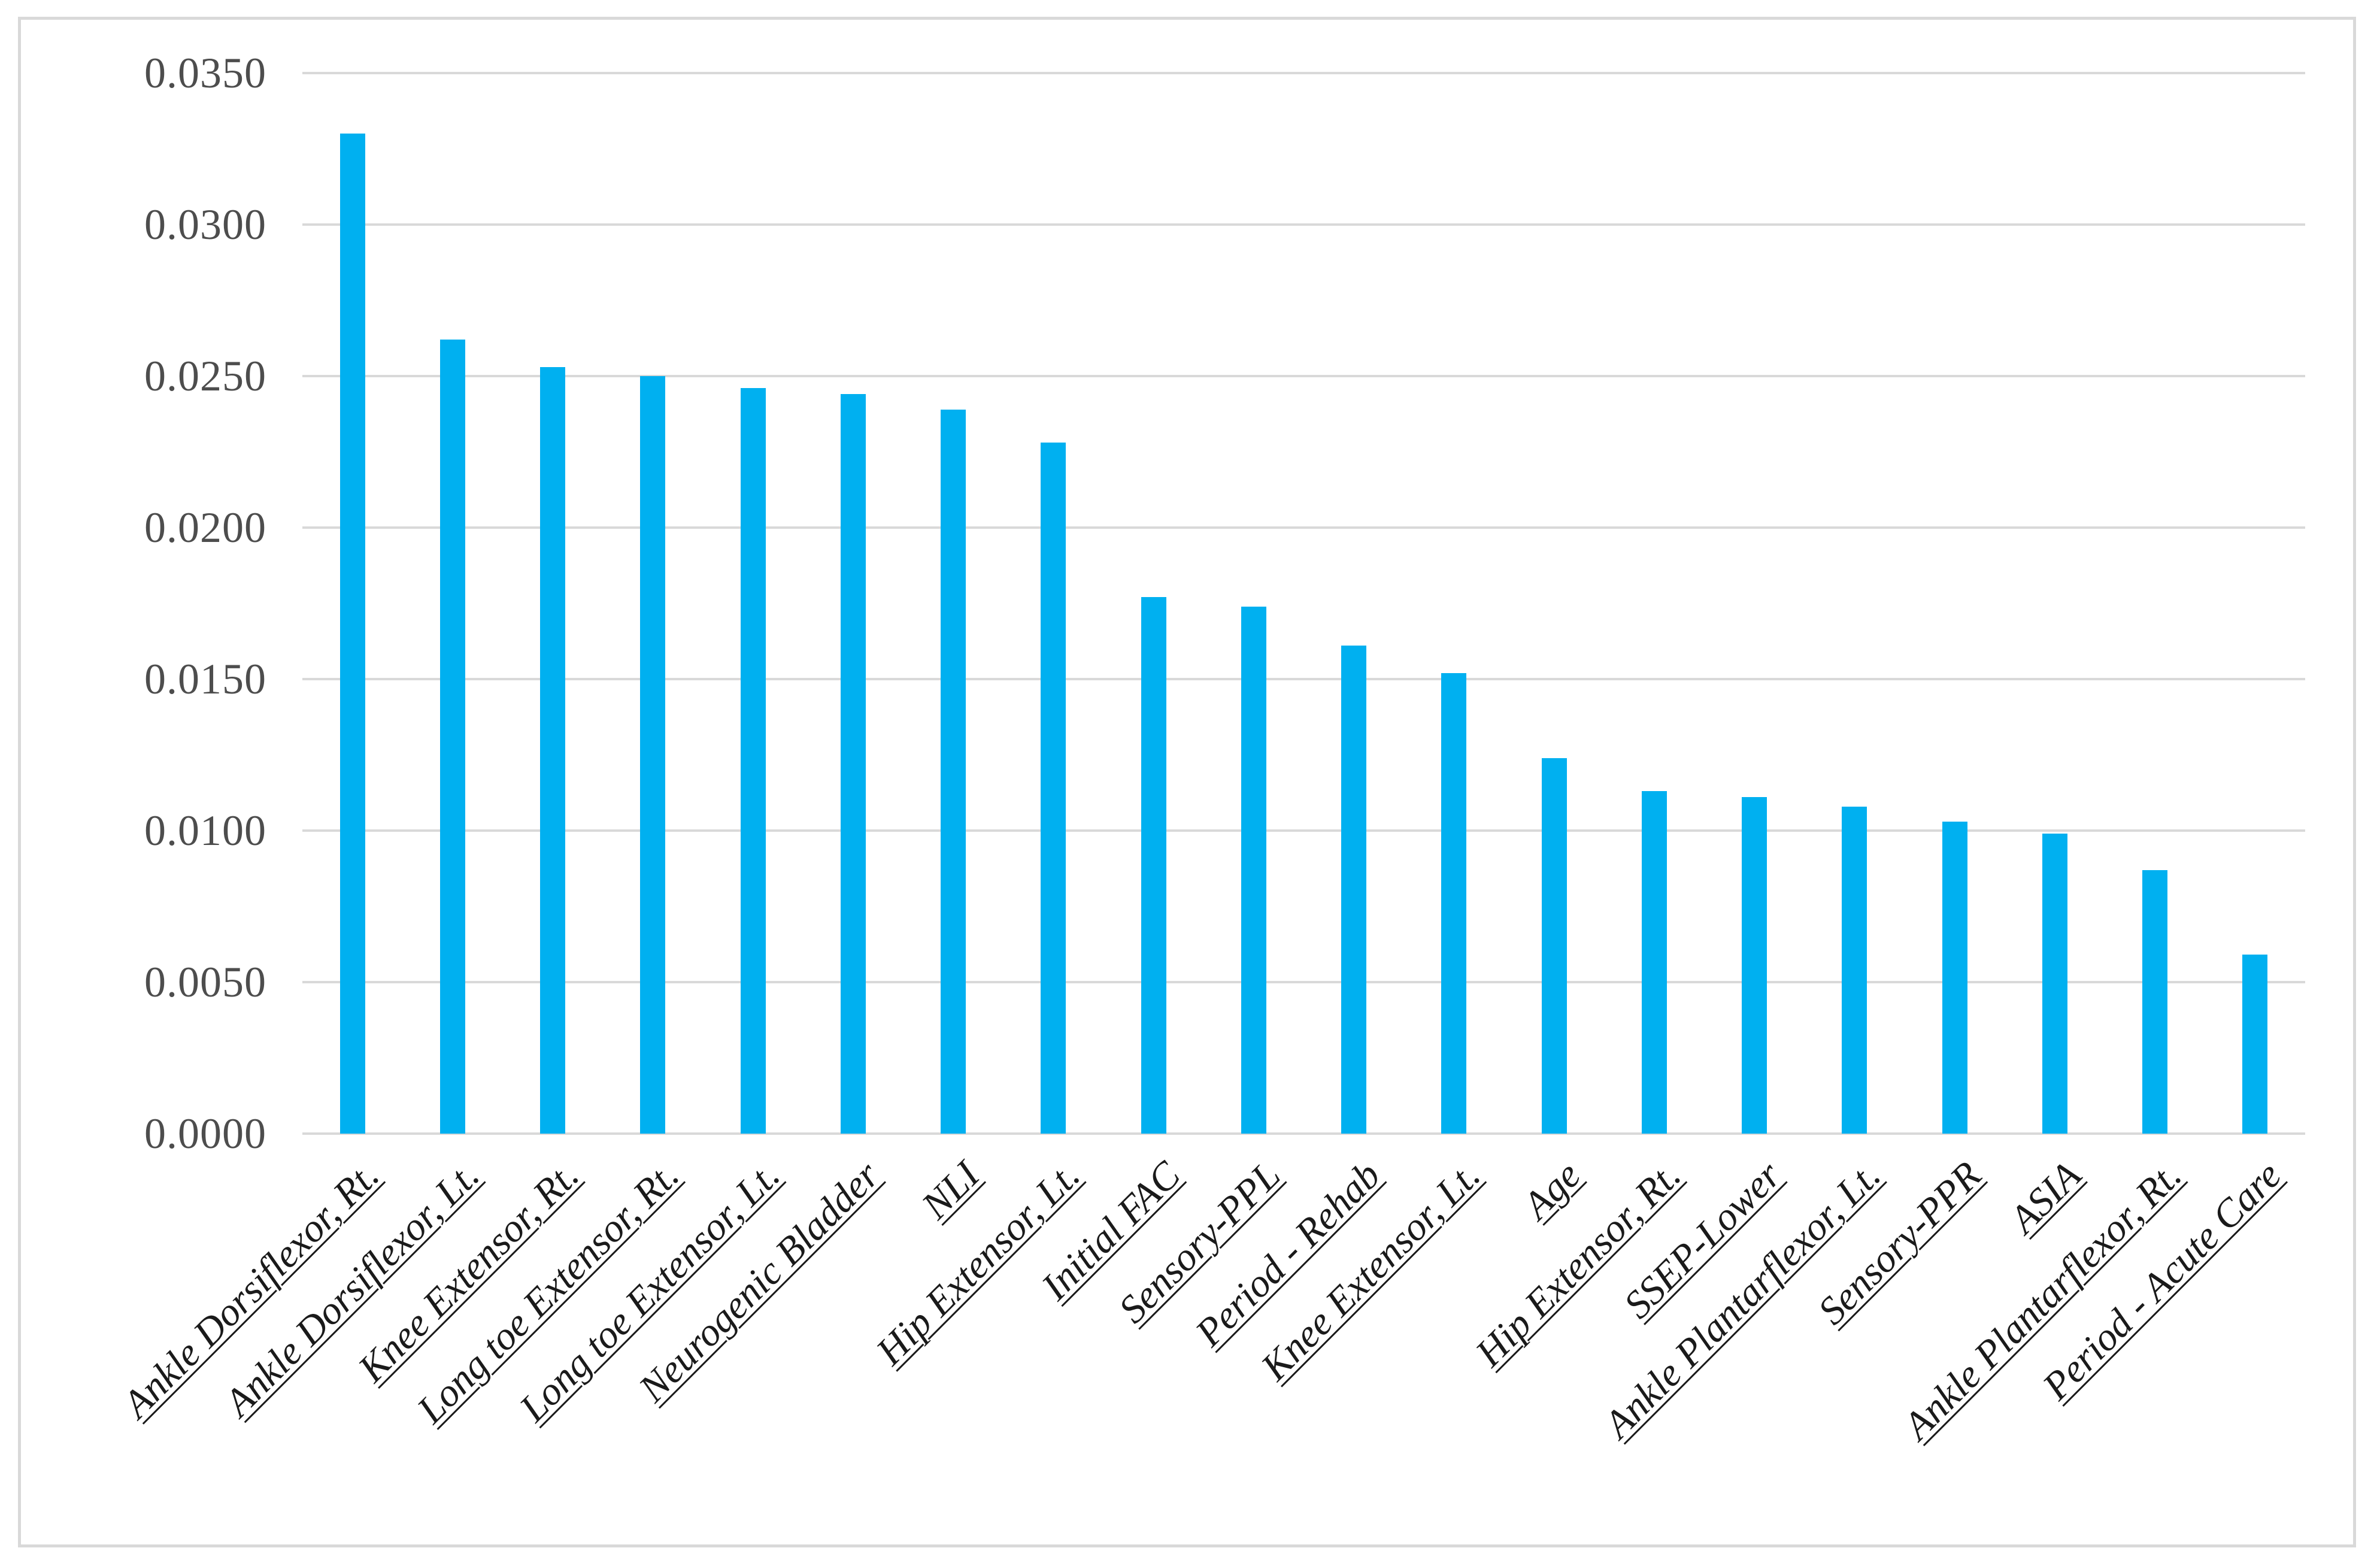  I want to click on y-tick-label: 0.0250, so click(205, 376).